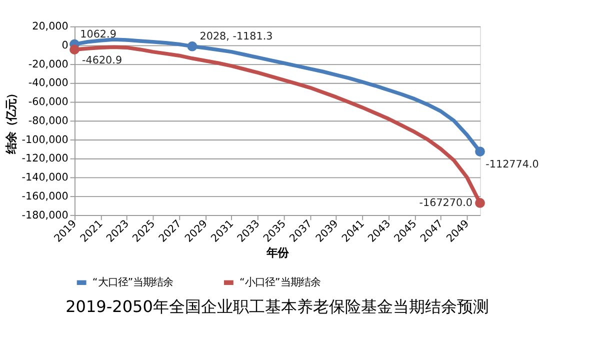 The width and height of the screenshot is (596, 364). I want to click on y-tick-label: -20,000, so click(48, 64).